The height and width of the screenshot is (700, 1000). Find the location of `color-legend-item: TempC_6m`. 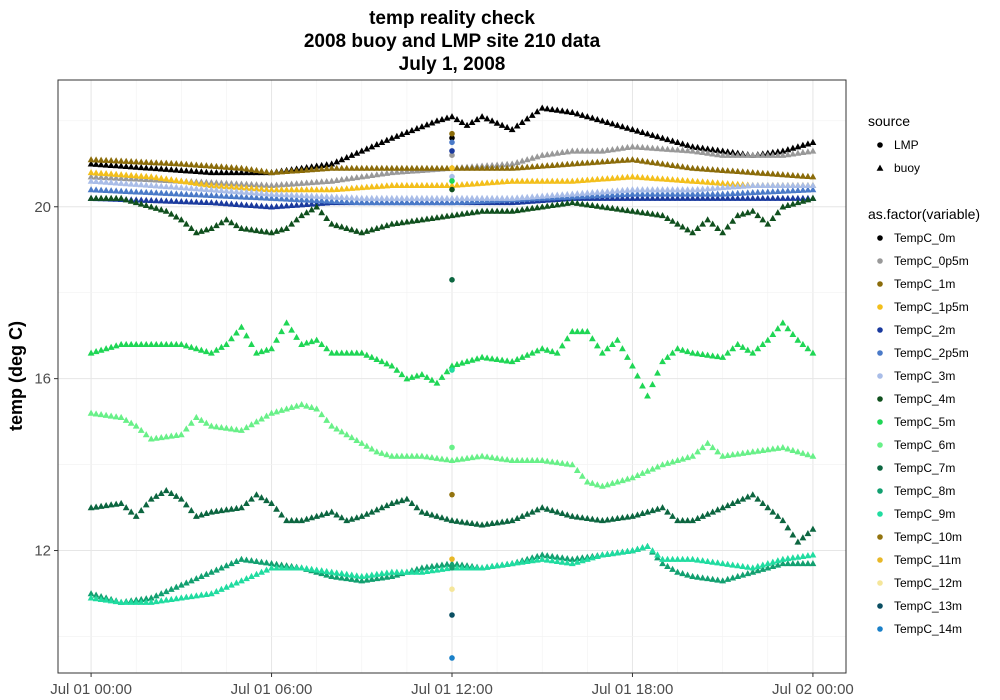

color-legend-item: TempC_6m is located at coordinates (916, 445).